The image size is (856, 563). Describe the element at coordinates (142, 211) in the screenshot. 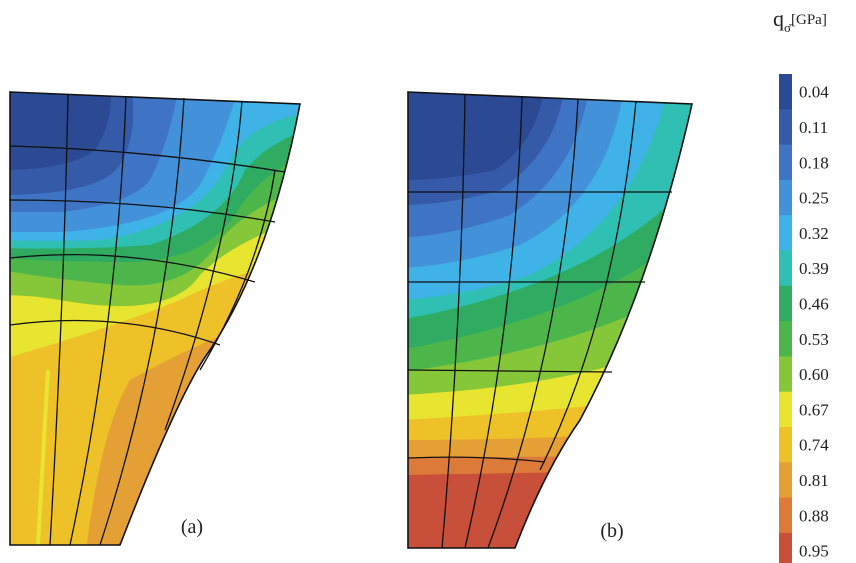

I see `mesh-a-h2` at that location.